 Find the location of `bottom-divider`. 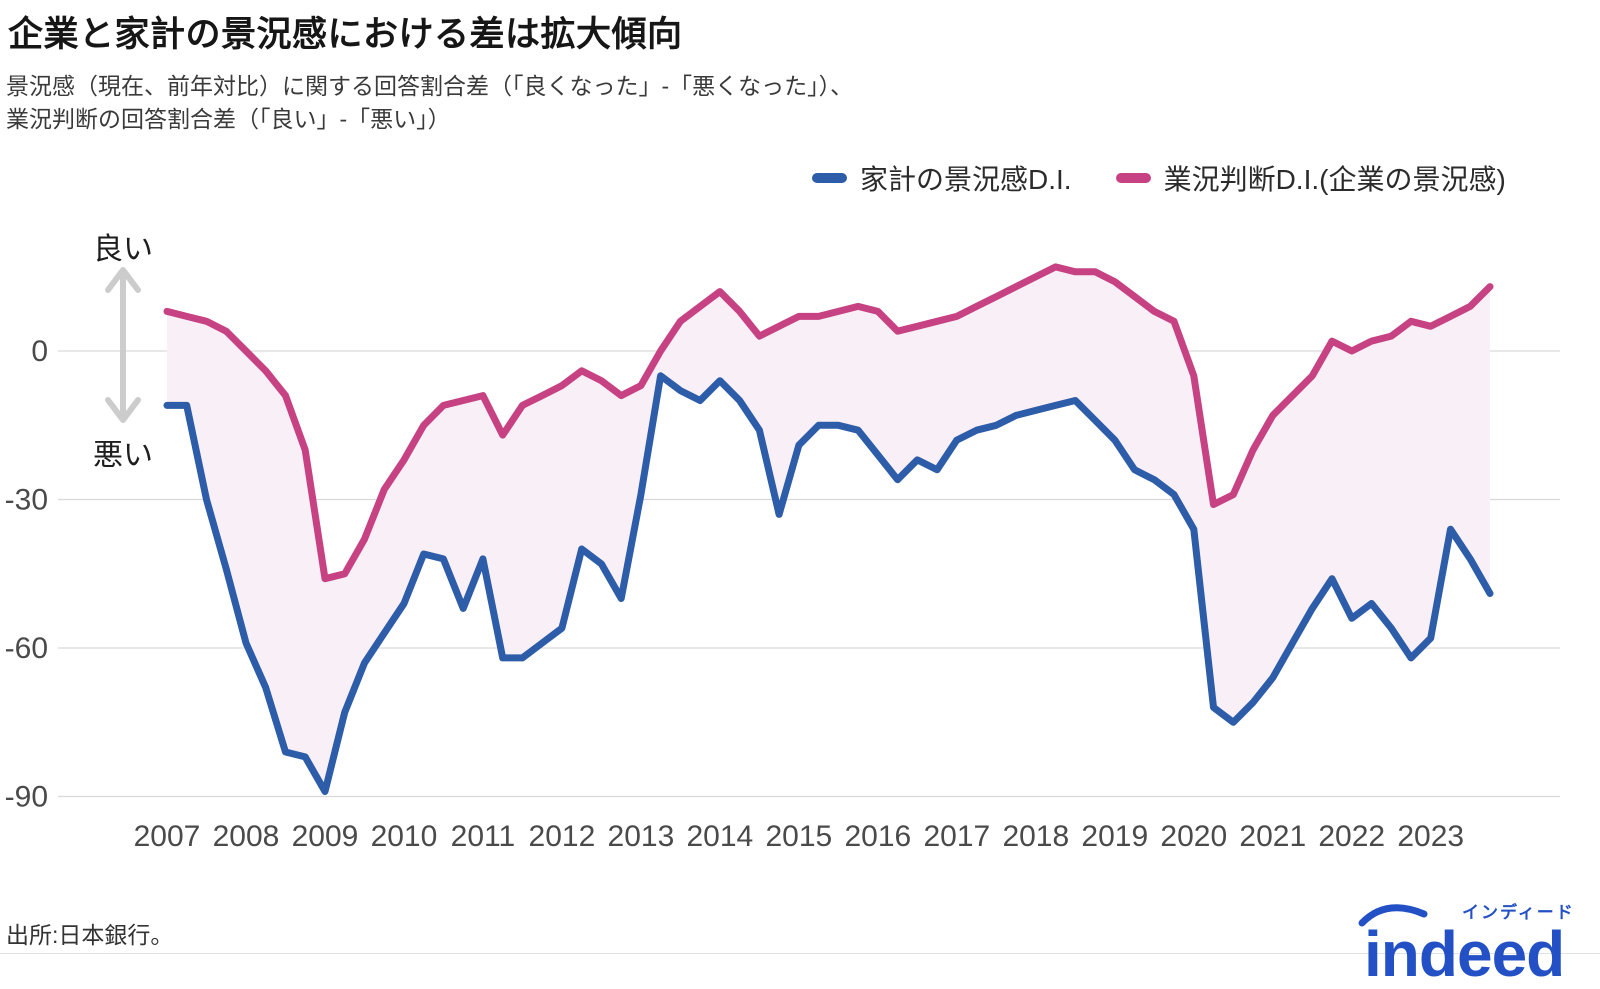

bottom-divider is located at coordinates (800, 953).